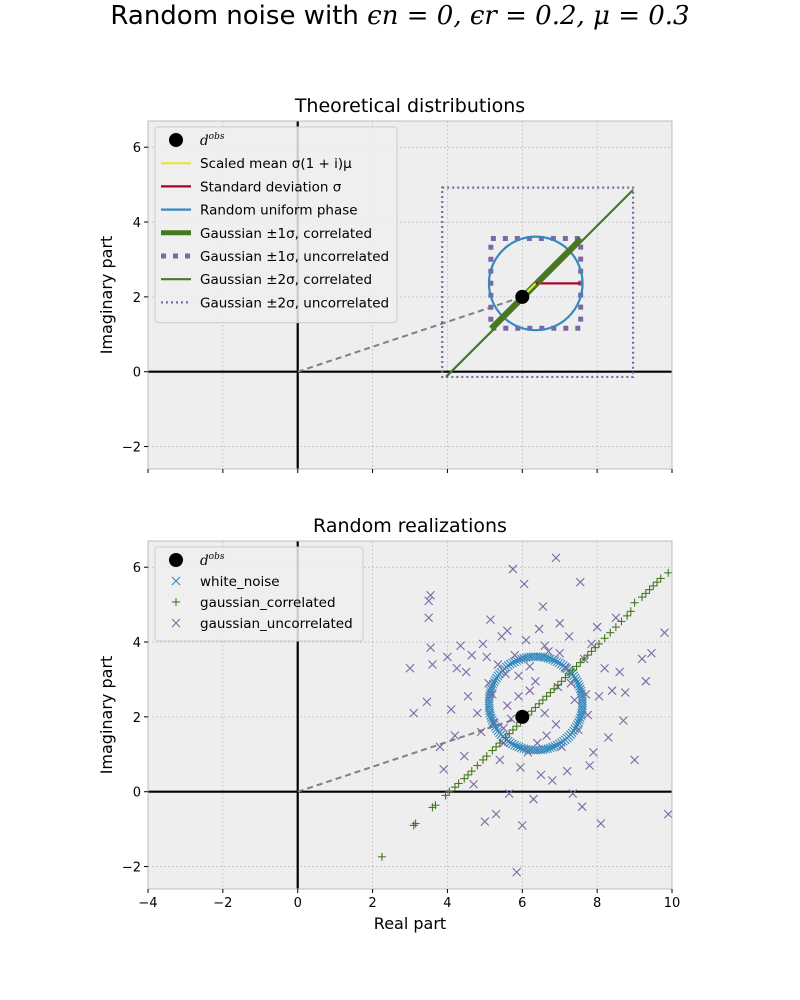  Describe the element at coordinates (286, 234) in the screenshot. I see `legend-label: Gaussian ±1σ, correlated` at that location.